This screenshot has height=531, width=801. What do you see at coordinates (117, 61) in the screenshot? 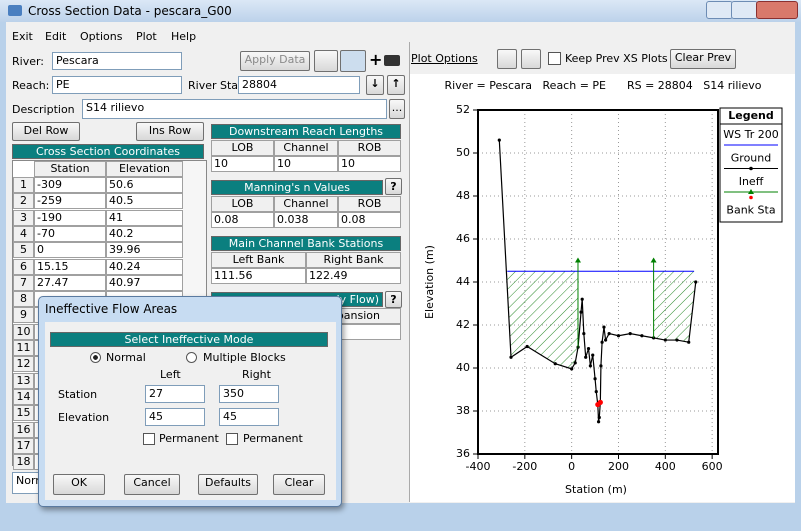
I see `river-combo: Pescara` at bounding box center [117, 61].